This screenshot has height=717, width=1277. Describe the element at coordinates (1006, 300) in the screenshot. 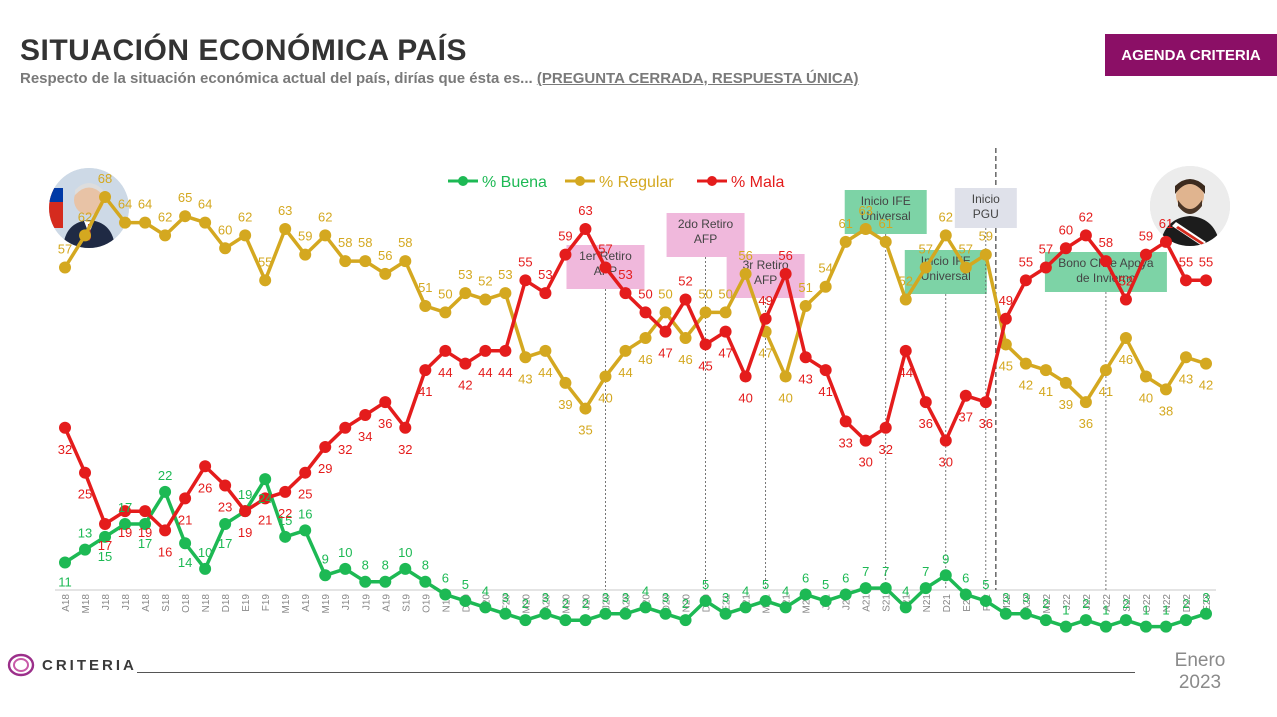

I see `data-label: 49` at that location.